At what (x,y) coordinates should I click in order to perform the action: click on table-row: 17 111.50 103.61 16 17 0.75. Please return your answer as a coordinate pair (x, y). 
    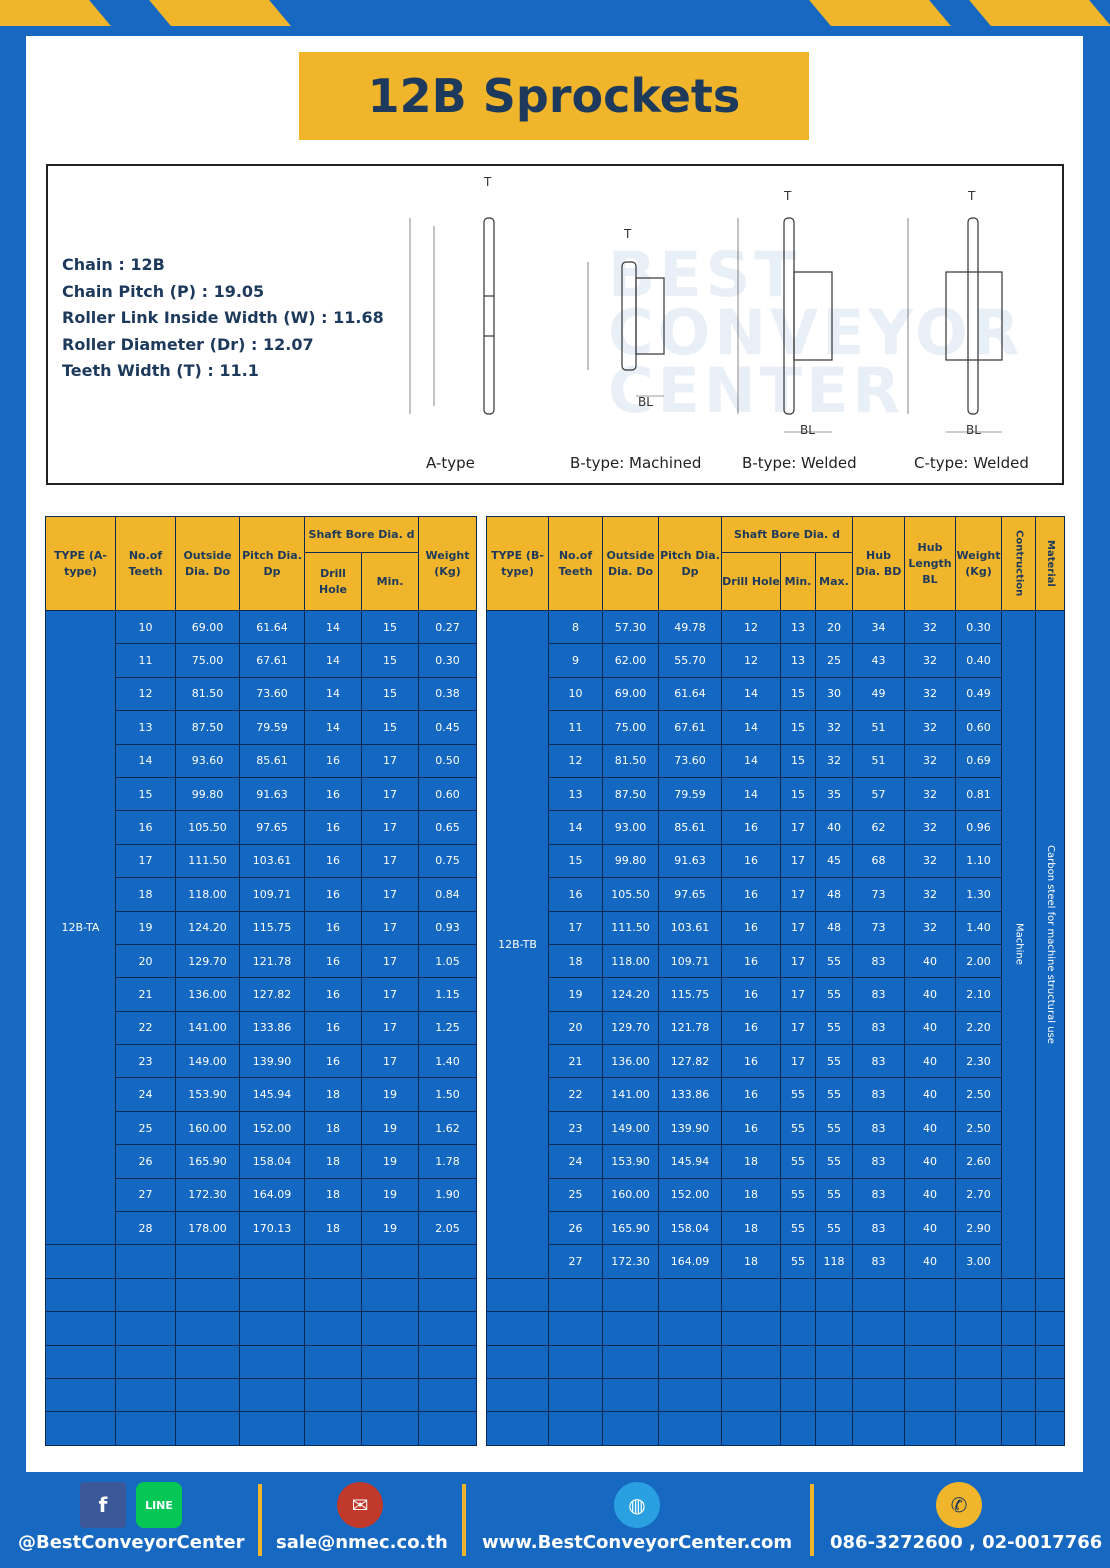
    Looking at the image, I should click on (262, 861).